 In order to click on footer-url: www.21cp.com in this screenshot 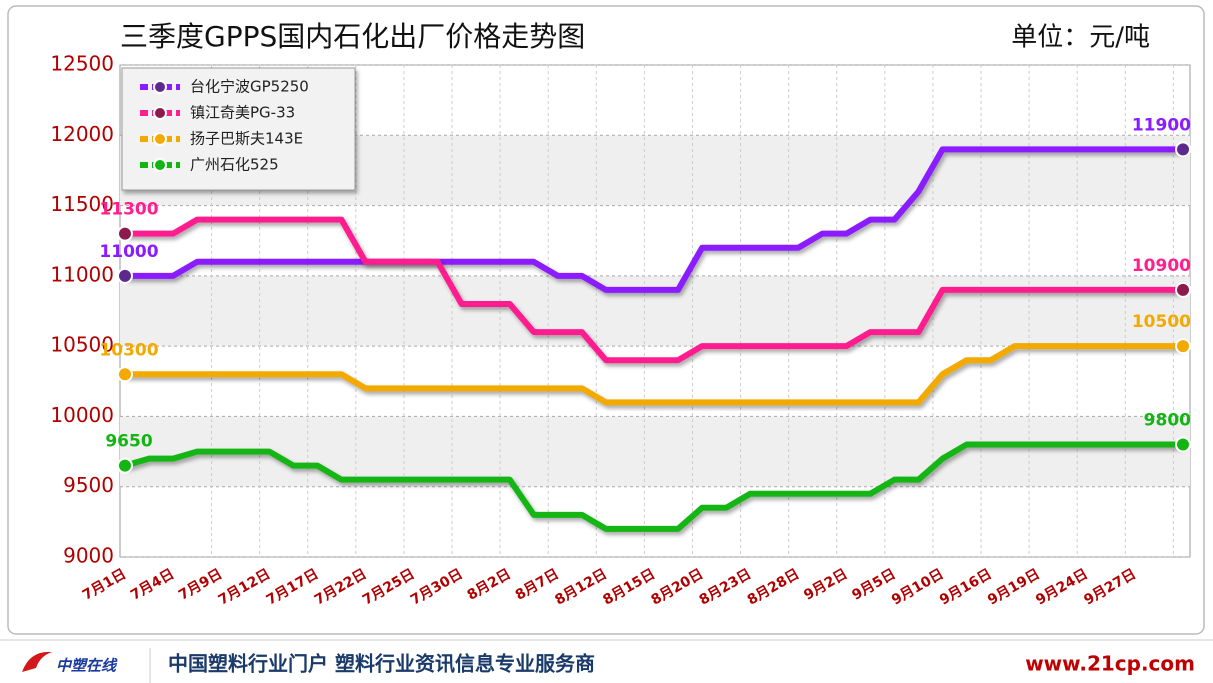, I will do `click(1110, 664)`.